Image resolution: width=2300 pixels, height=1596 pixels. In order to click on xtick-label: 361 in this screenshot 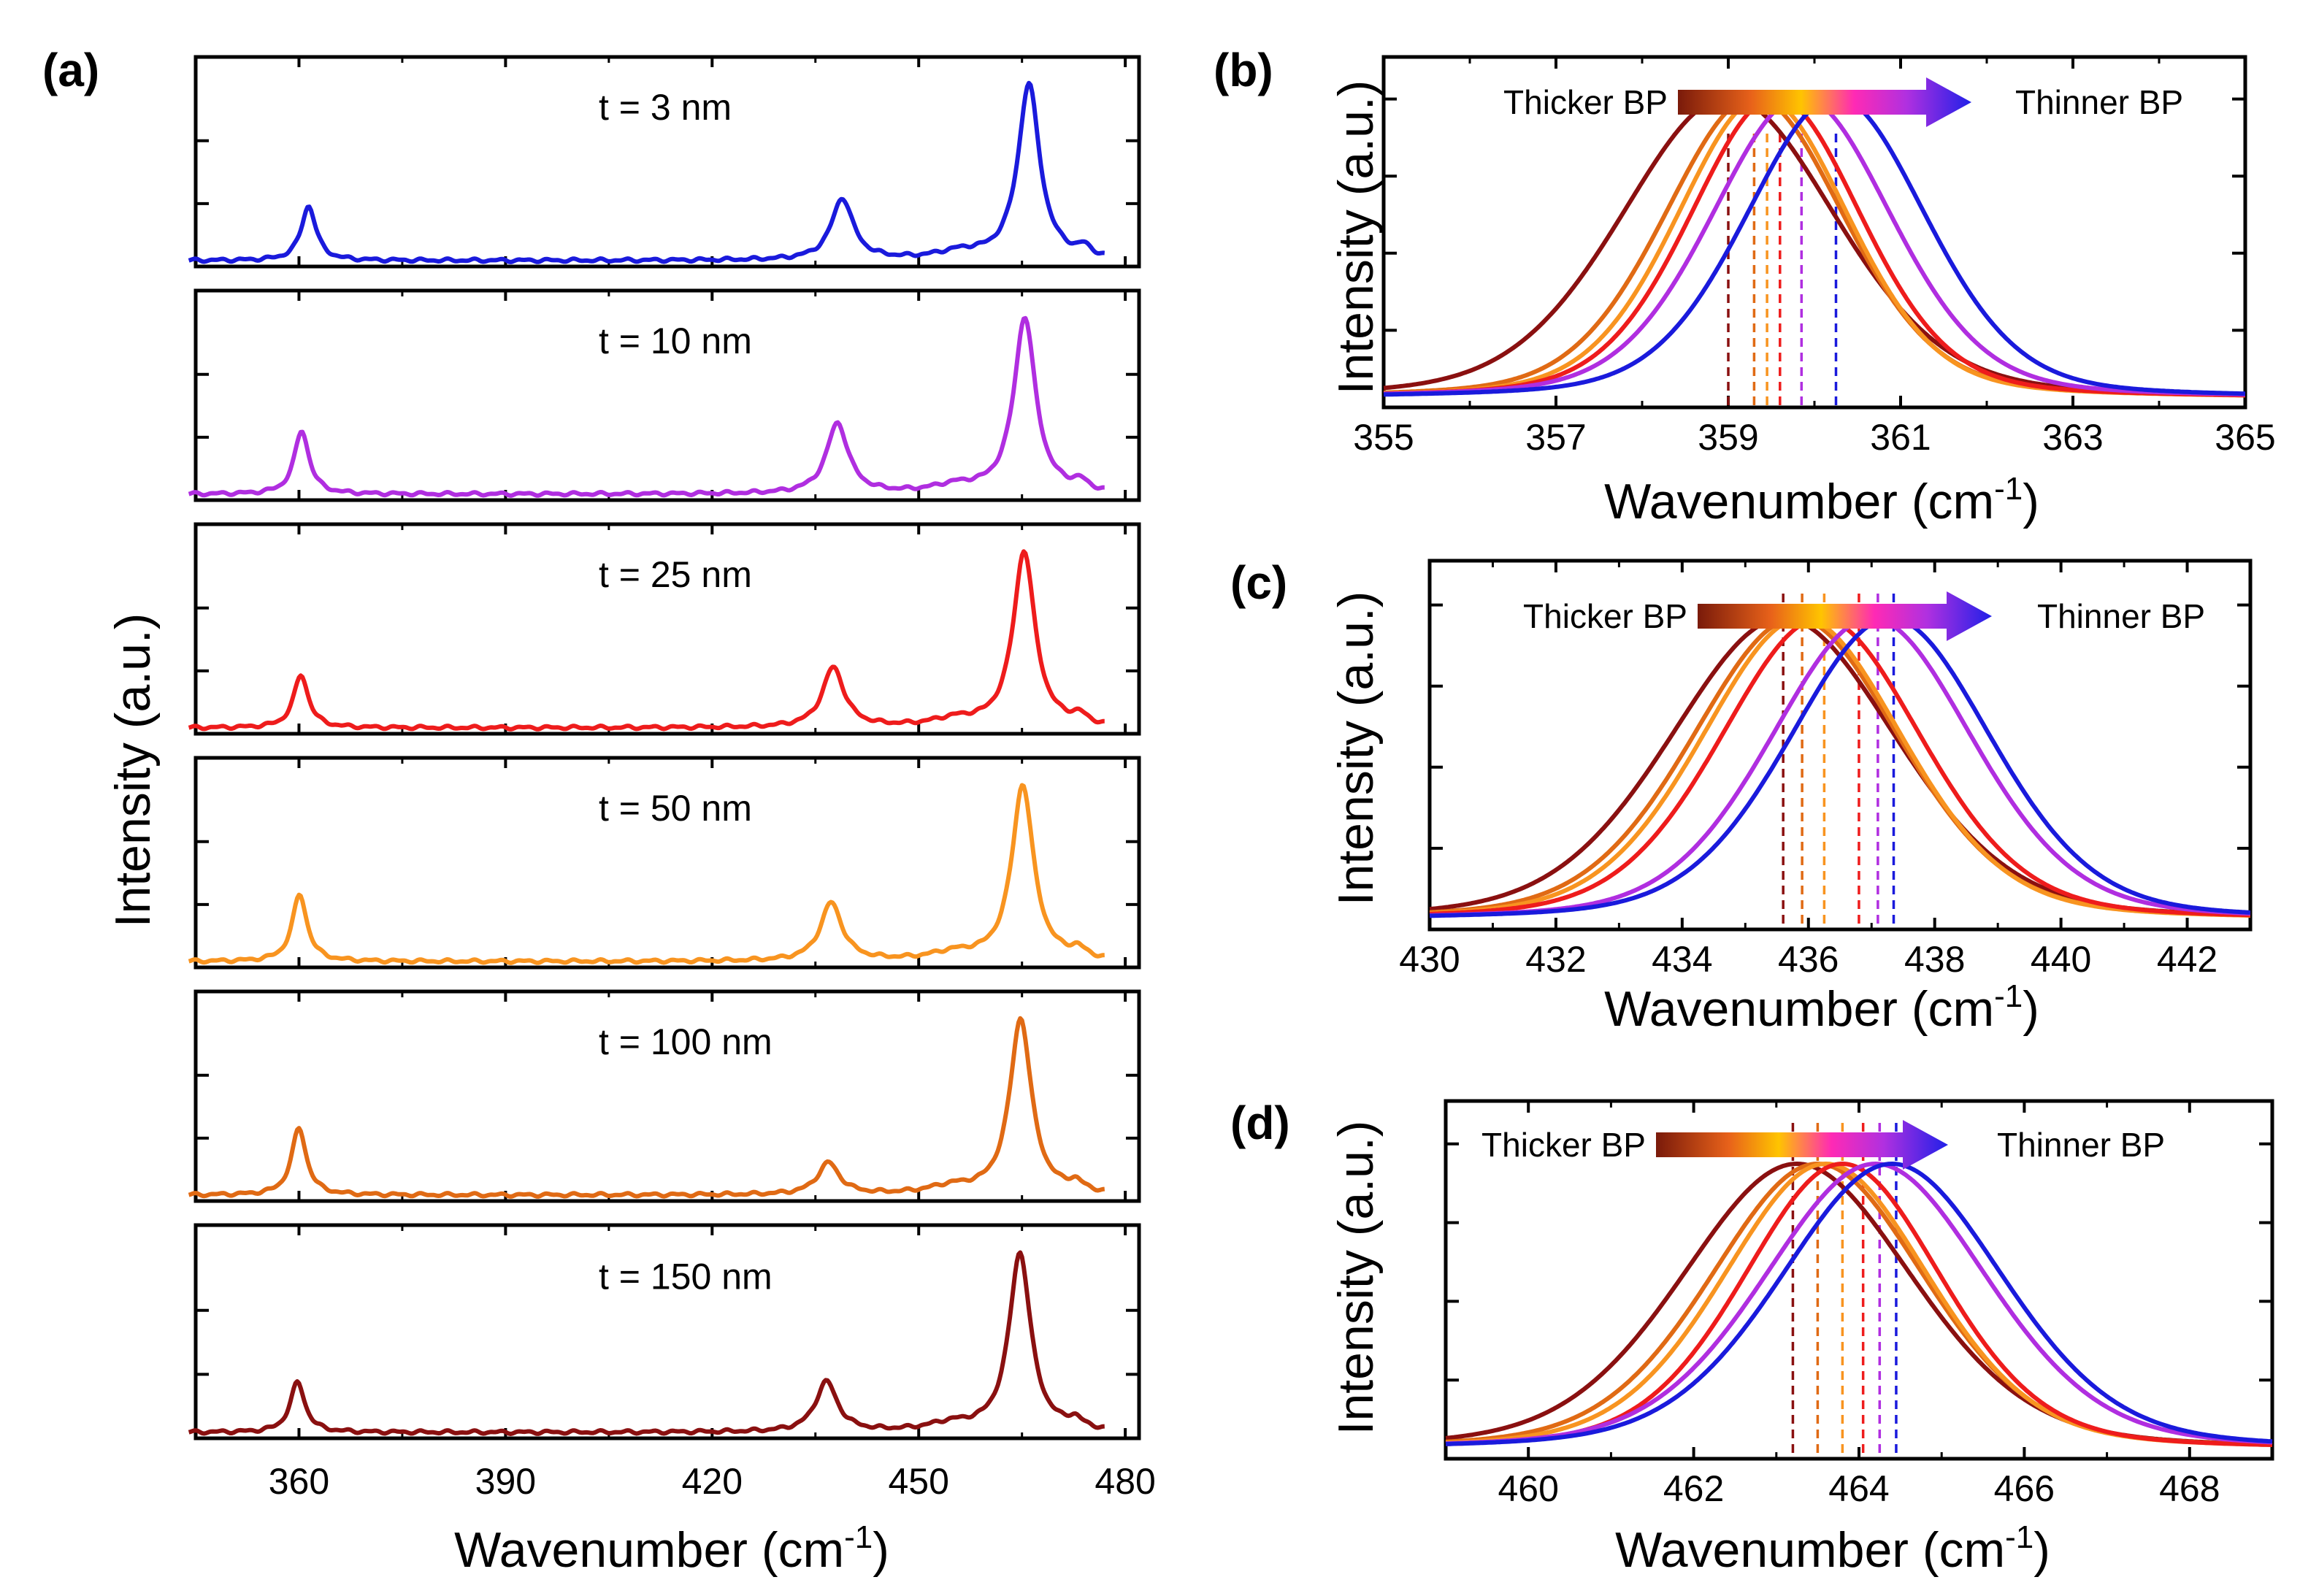, I will do `click(1900, 437)`.